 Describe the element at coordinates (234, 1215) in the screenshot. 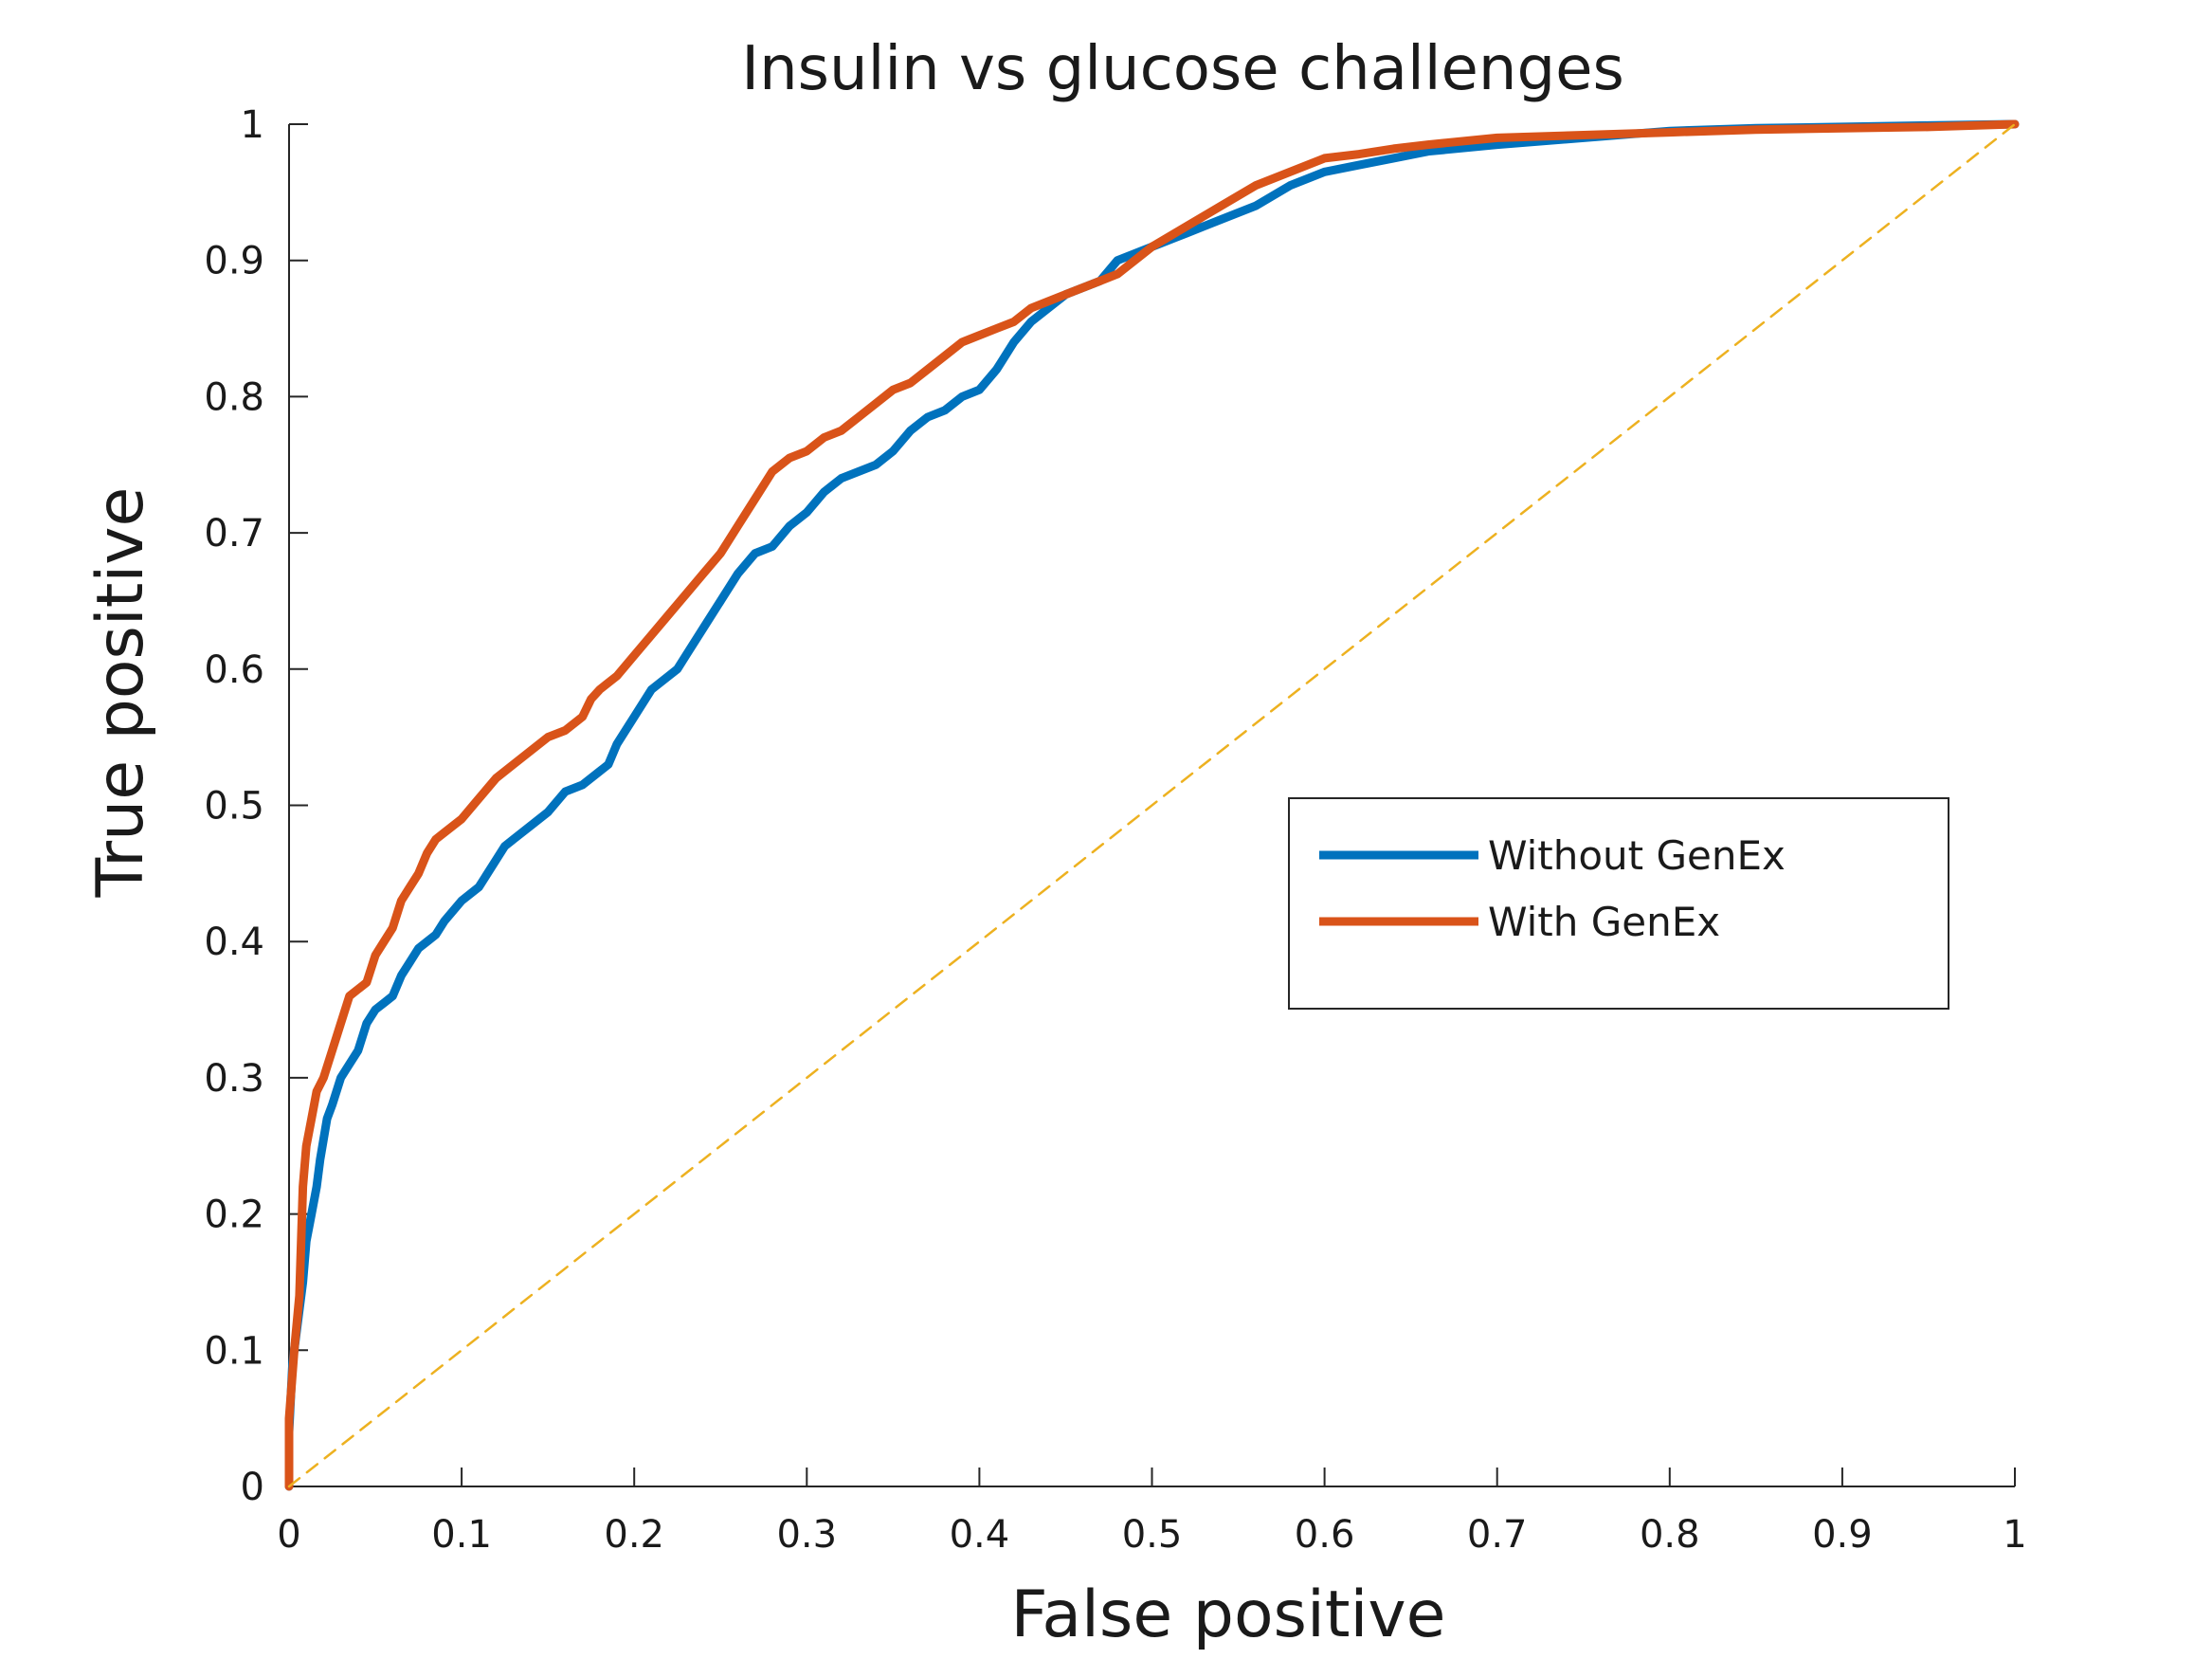

I see `y-tick-label: 0.2` at that location.